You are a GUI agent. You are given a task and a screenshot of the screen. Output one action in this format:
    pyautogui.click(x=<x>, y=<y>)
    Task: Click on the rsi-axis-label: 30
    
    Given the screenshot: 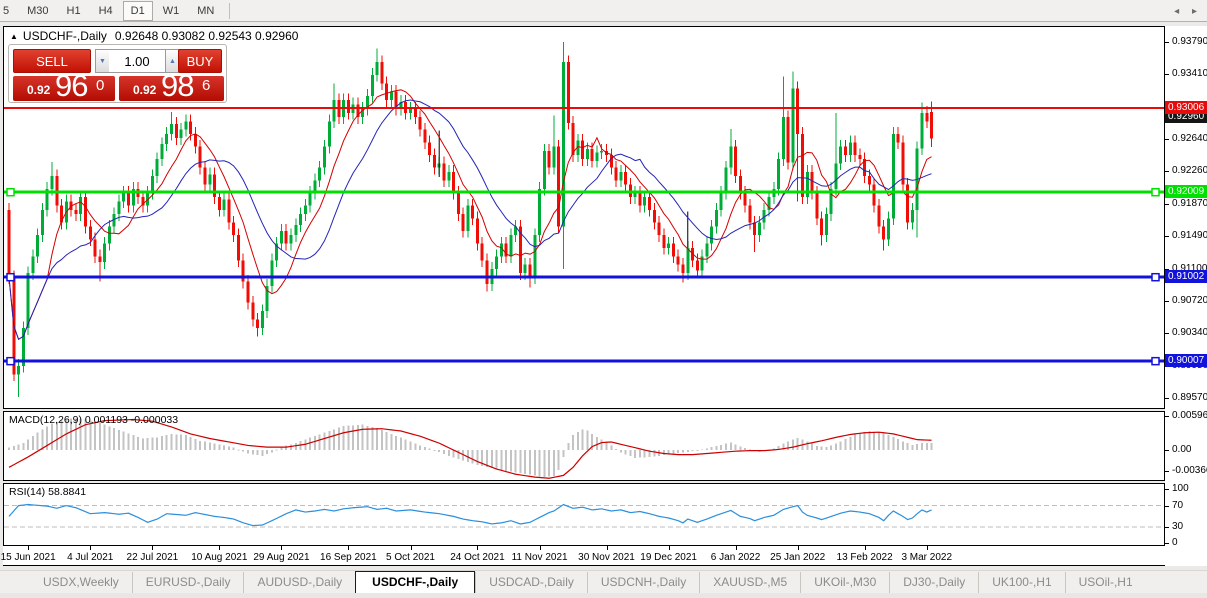 What is the action you would take?
    pyautogui.click(x=1178, y=527)
    